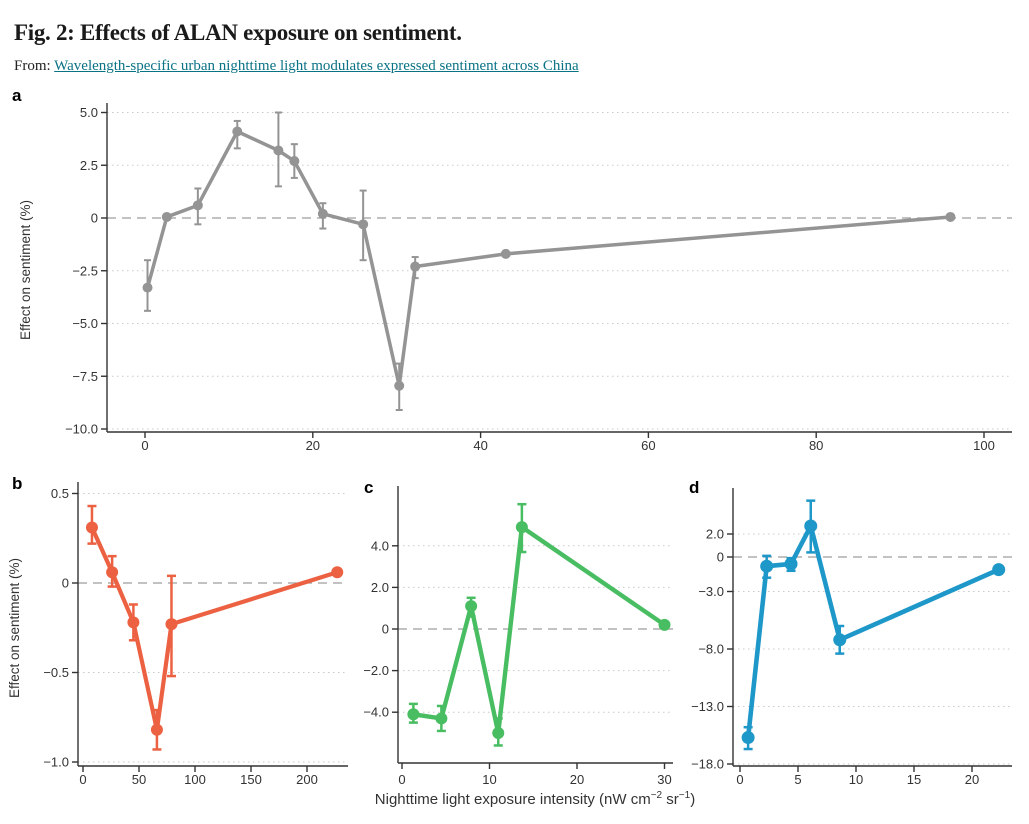 Image resolution: width=1029 pixels, height=824 pixels. Describe the element at coordinates (670, 799) in the screenshot. I see `x-axis-label-text-2: sr` at that location.